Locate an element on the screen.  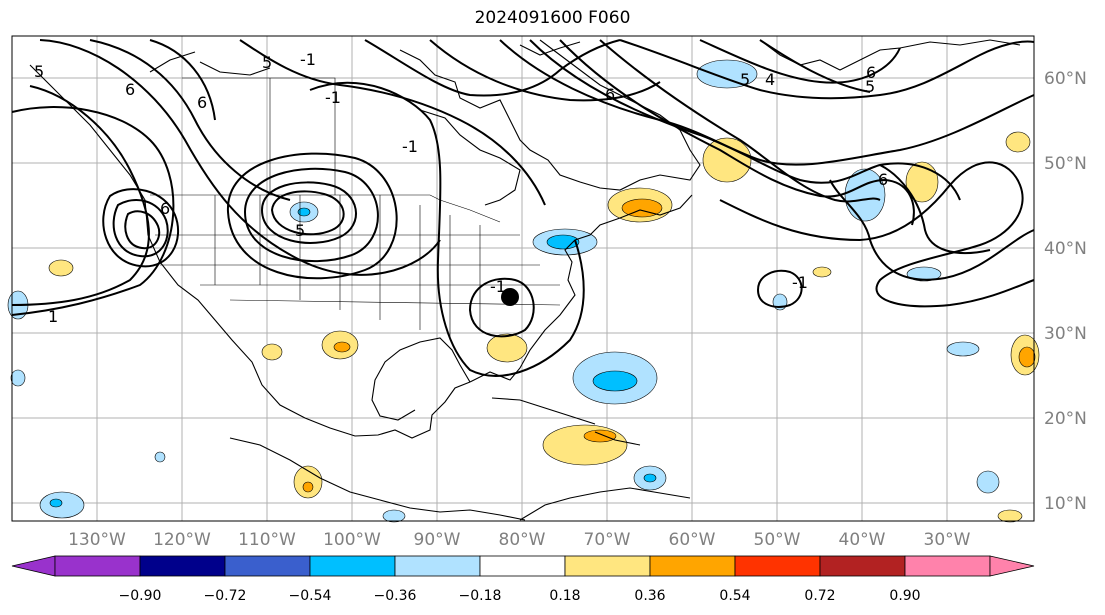
lon-label: 110°W is located at coordinates (267, 540).